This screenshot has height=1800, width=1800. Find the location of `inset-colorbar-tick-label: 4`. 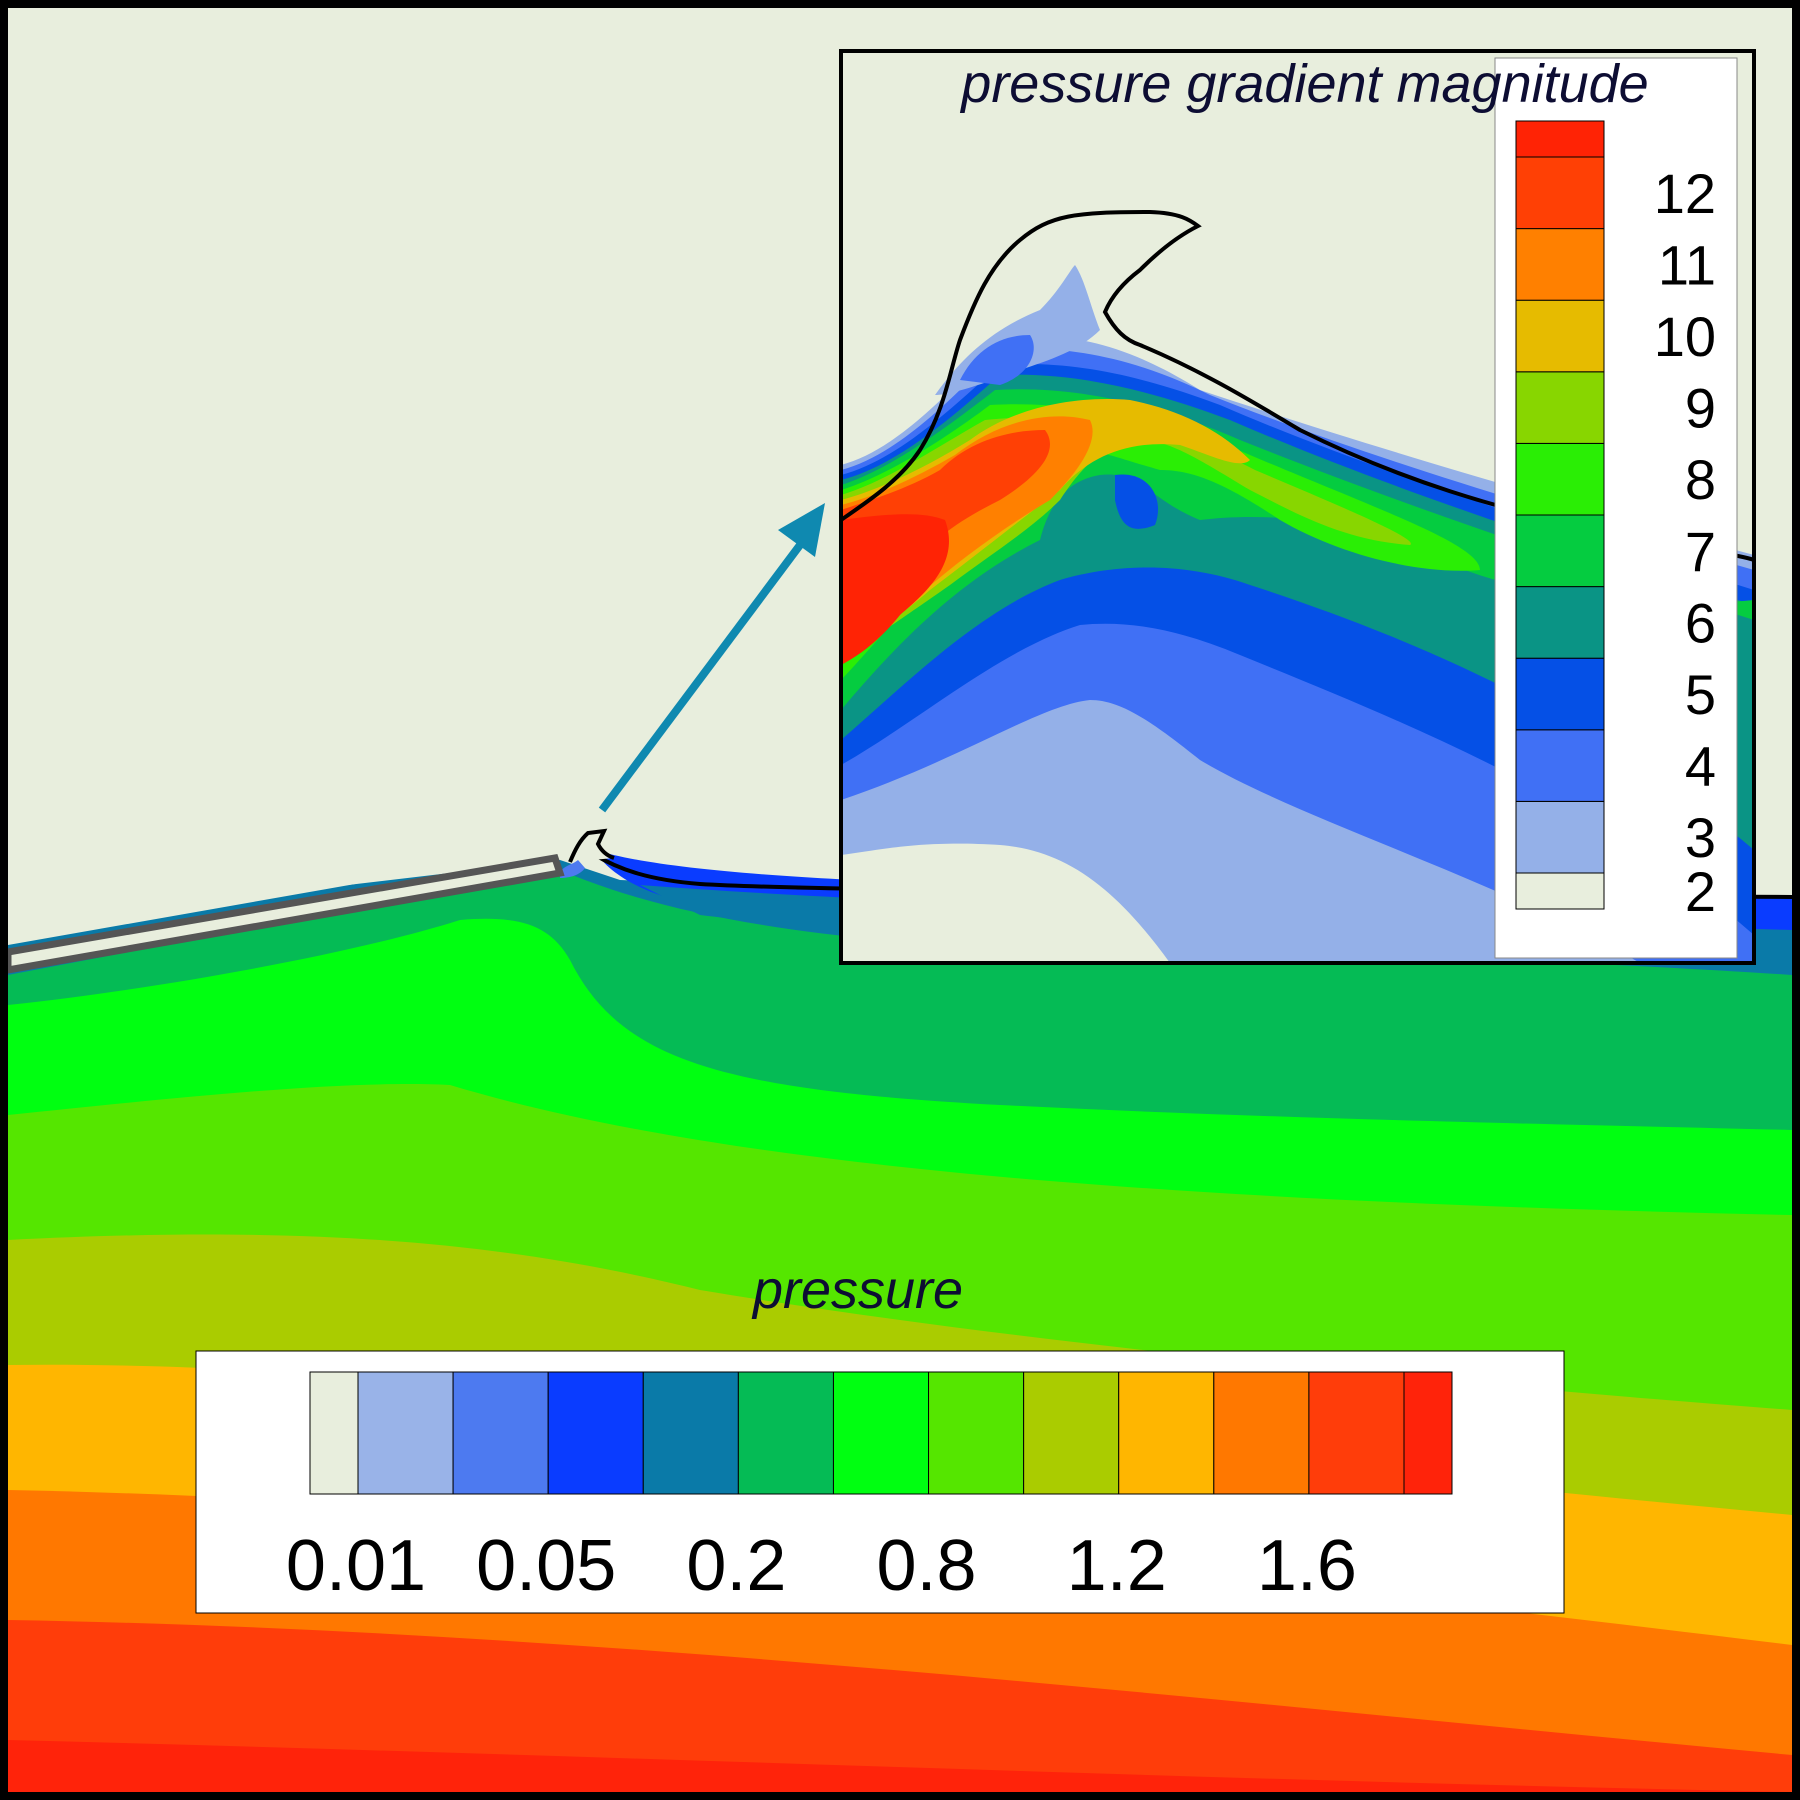

inset-colorbar-tick-label: 4 is located at coordinates (1700, 766).